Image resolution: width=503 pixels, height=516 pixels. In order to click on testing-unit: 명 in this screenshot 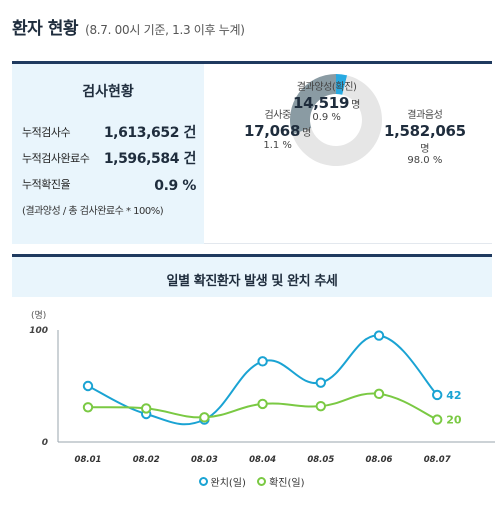, I will do `click(307, 133)`.